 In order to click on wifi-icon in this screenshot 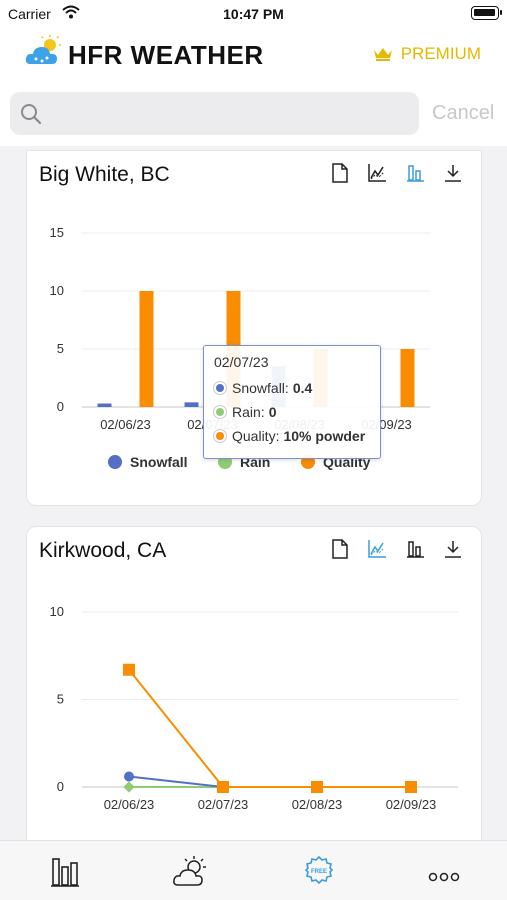, I will do `click(71, 12)`.